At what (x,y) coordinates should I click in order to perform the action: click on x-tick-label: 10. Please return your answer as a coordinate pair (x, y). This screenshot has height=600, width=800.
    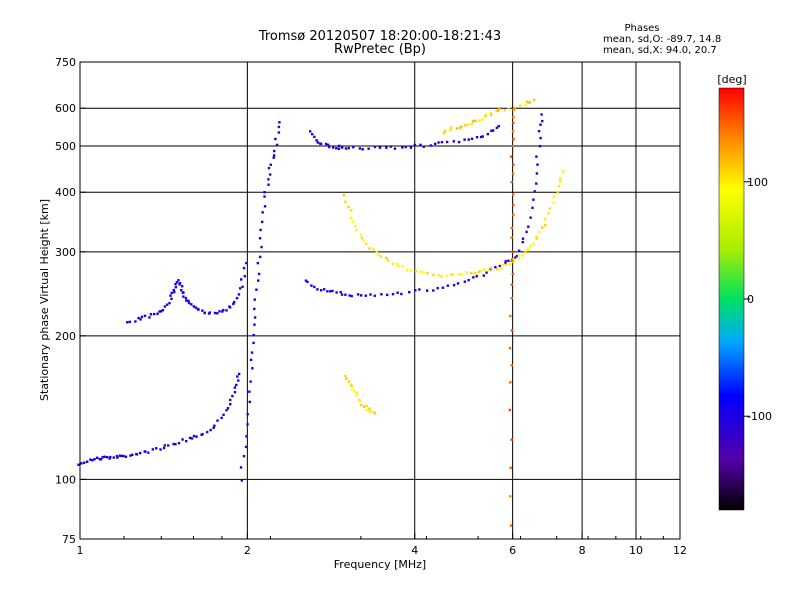
    Looking at the image, I should click on (636, 550).